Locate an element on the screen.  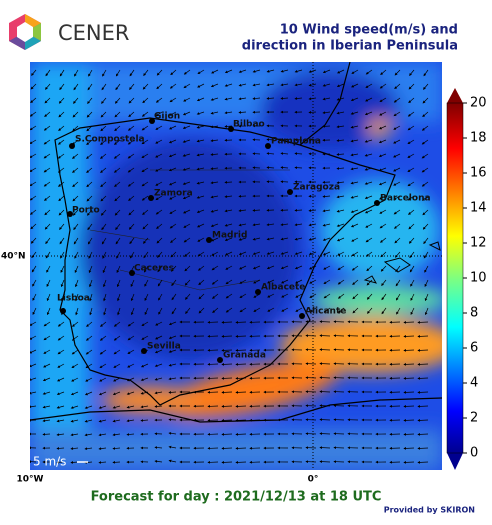
city-label: Madrid is located at coordinates (229, 236).